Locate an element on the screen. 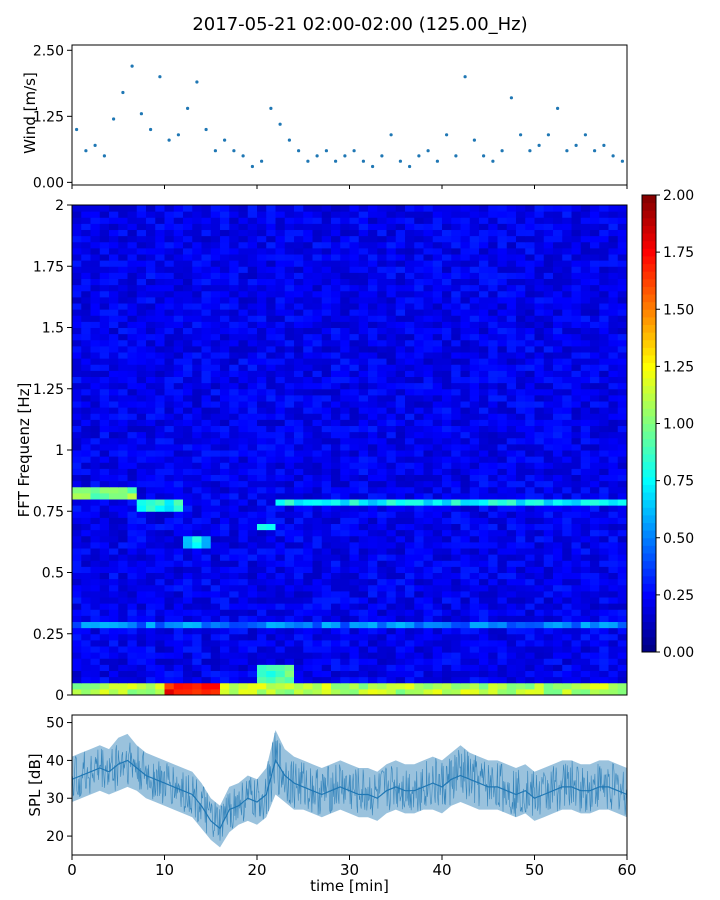  spl-xtick-label: 20 is located at coordinates (256, 870).